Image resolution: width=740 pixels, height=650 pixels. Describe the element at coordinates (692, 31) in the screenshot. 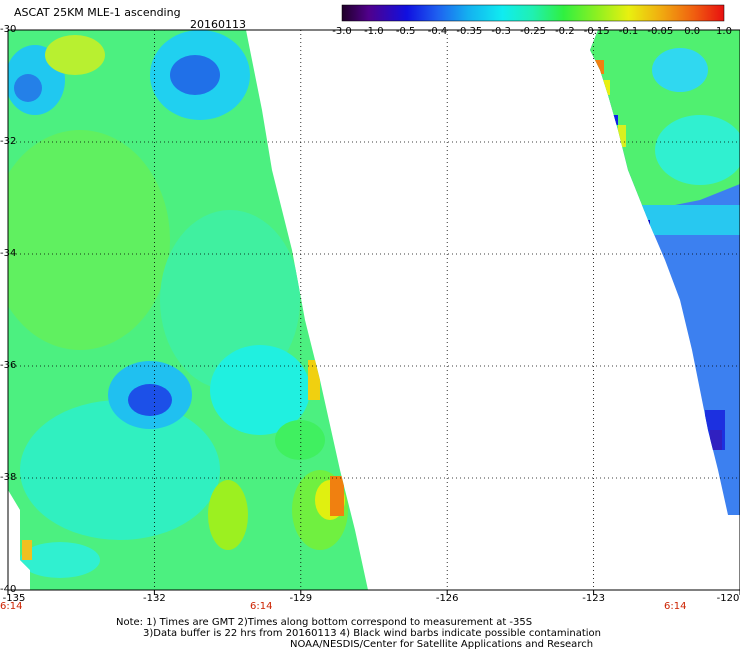

I see `colorbar-tick-label: 0.0` at that location.